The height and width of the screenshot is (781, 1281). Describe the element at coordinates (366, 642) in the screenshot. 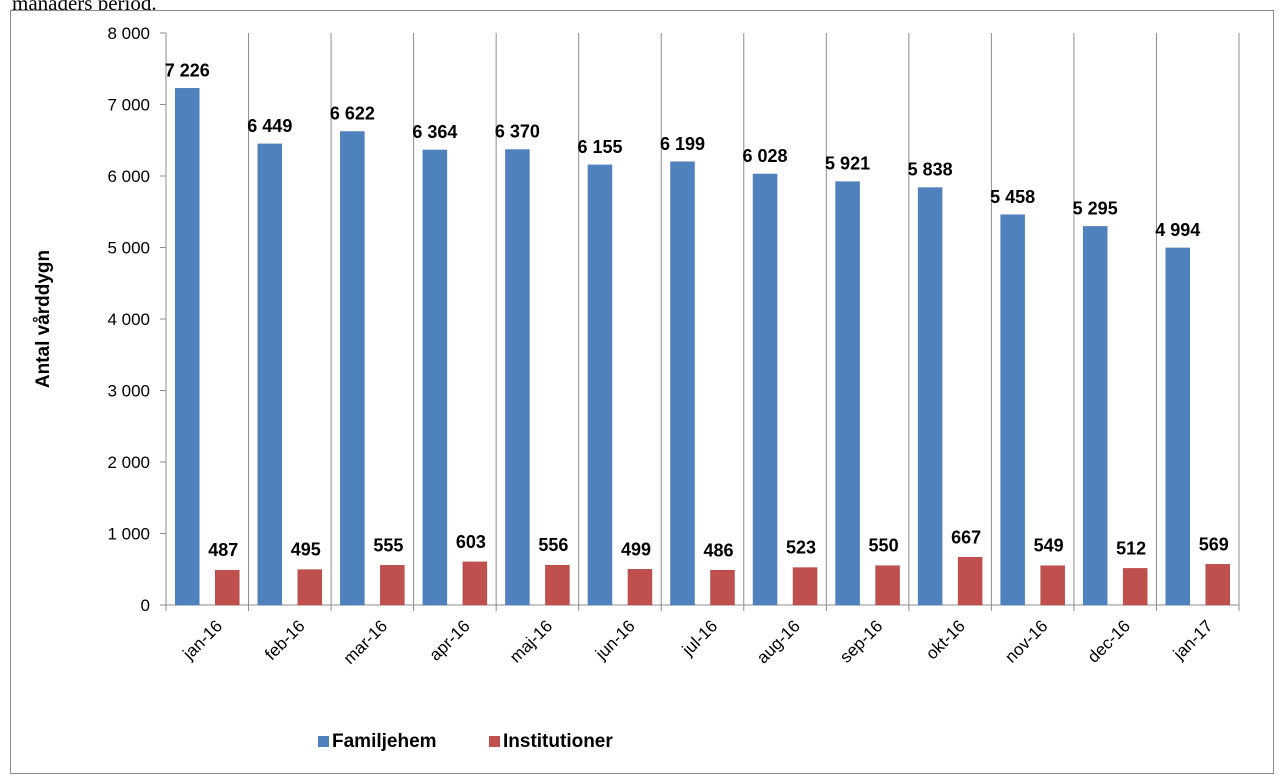

I see `x-tick-label: mar-16` at that location.